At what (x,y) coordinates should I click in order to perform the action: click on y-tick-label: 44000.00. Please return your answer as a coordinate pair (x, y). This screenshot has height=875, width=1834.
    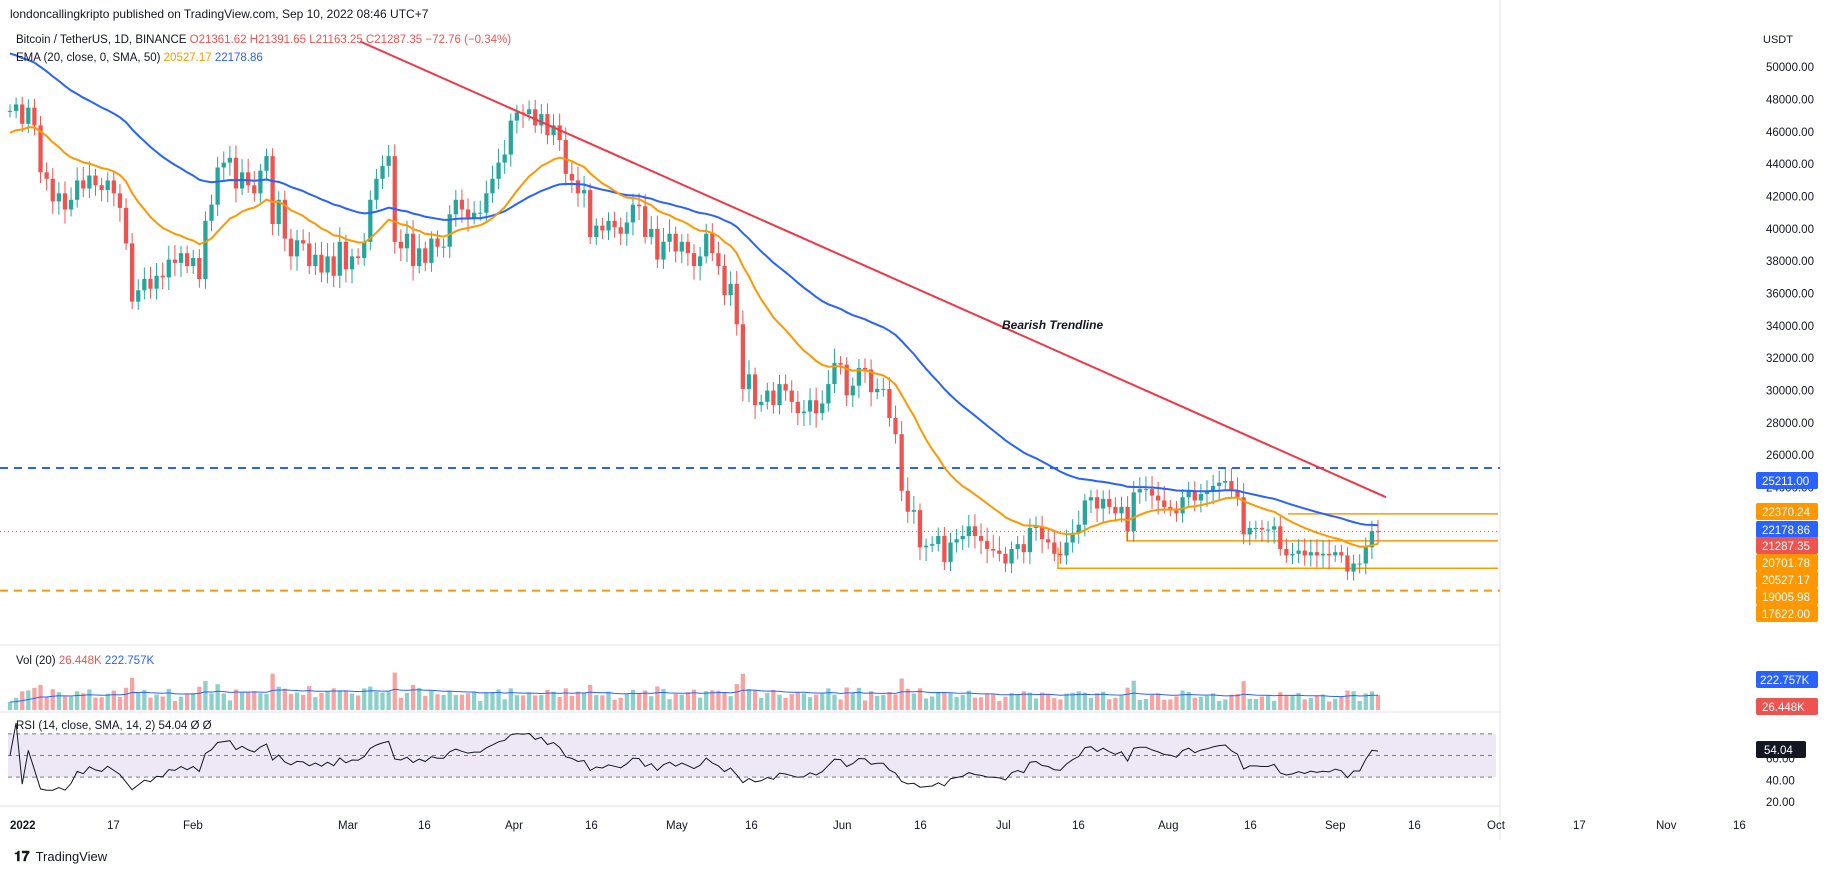
    Looking at the image, I should click on (1790, 165).